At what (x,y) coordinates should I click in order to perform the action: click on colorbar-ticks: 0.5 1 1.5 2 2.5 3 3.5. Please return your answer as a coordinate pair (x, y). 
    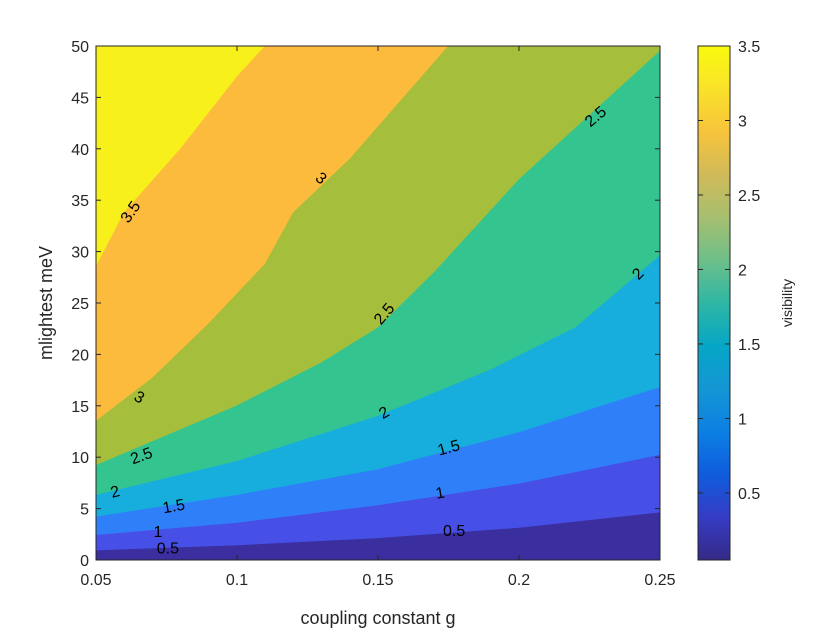
    Looking at the image, I should click on (729, 271).